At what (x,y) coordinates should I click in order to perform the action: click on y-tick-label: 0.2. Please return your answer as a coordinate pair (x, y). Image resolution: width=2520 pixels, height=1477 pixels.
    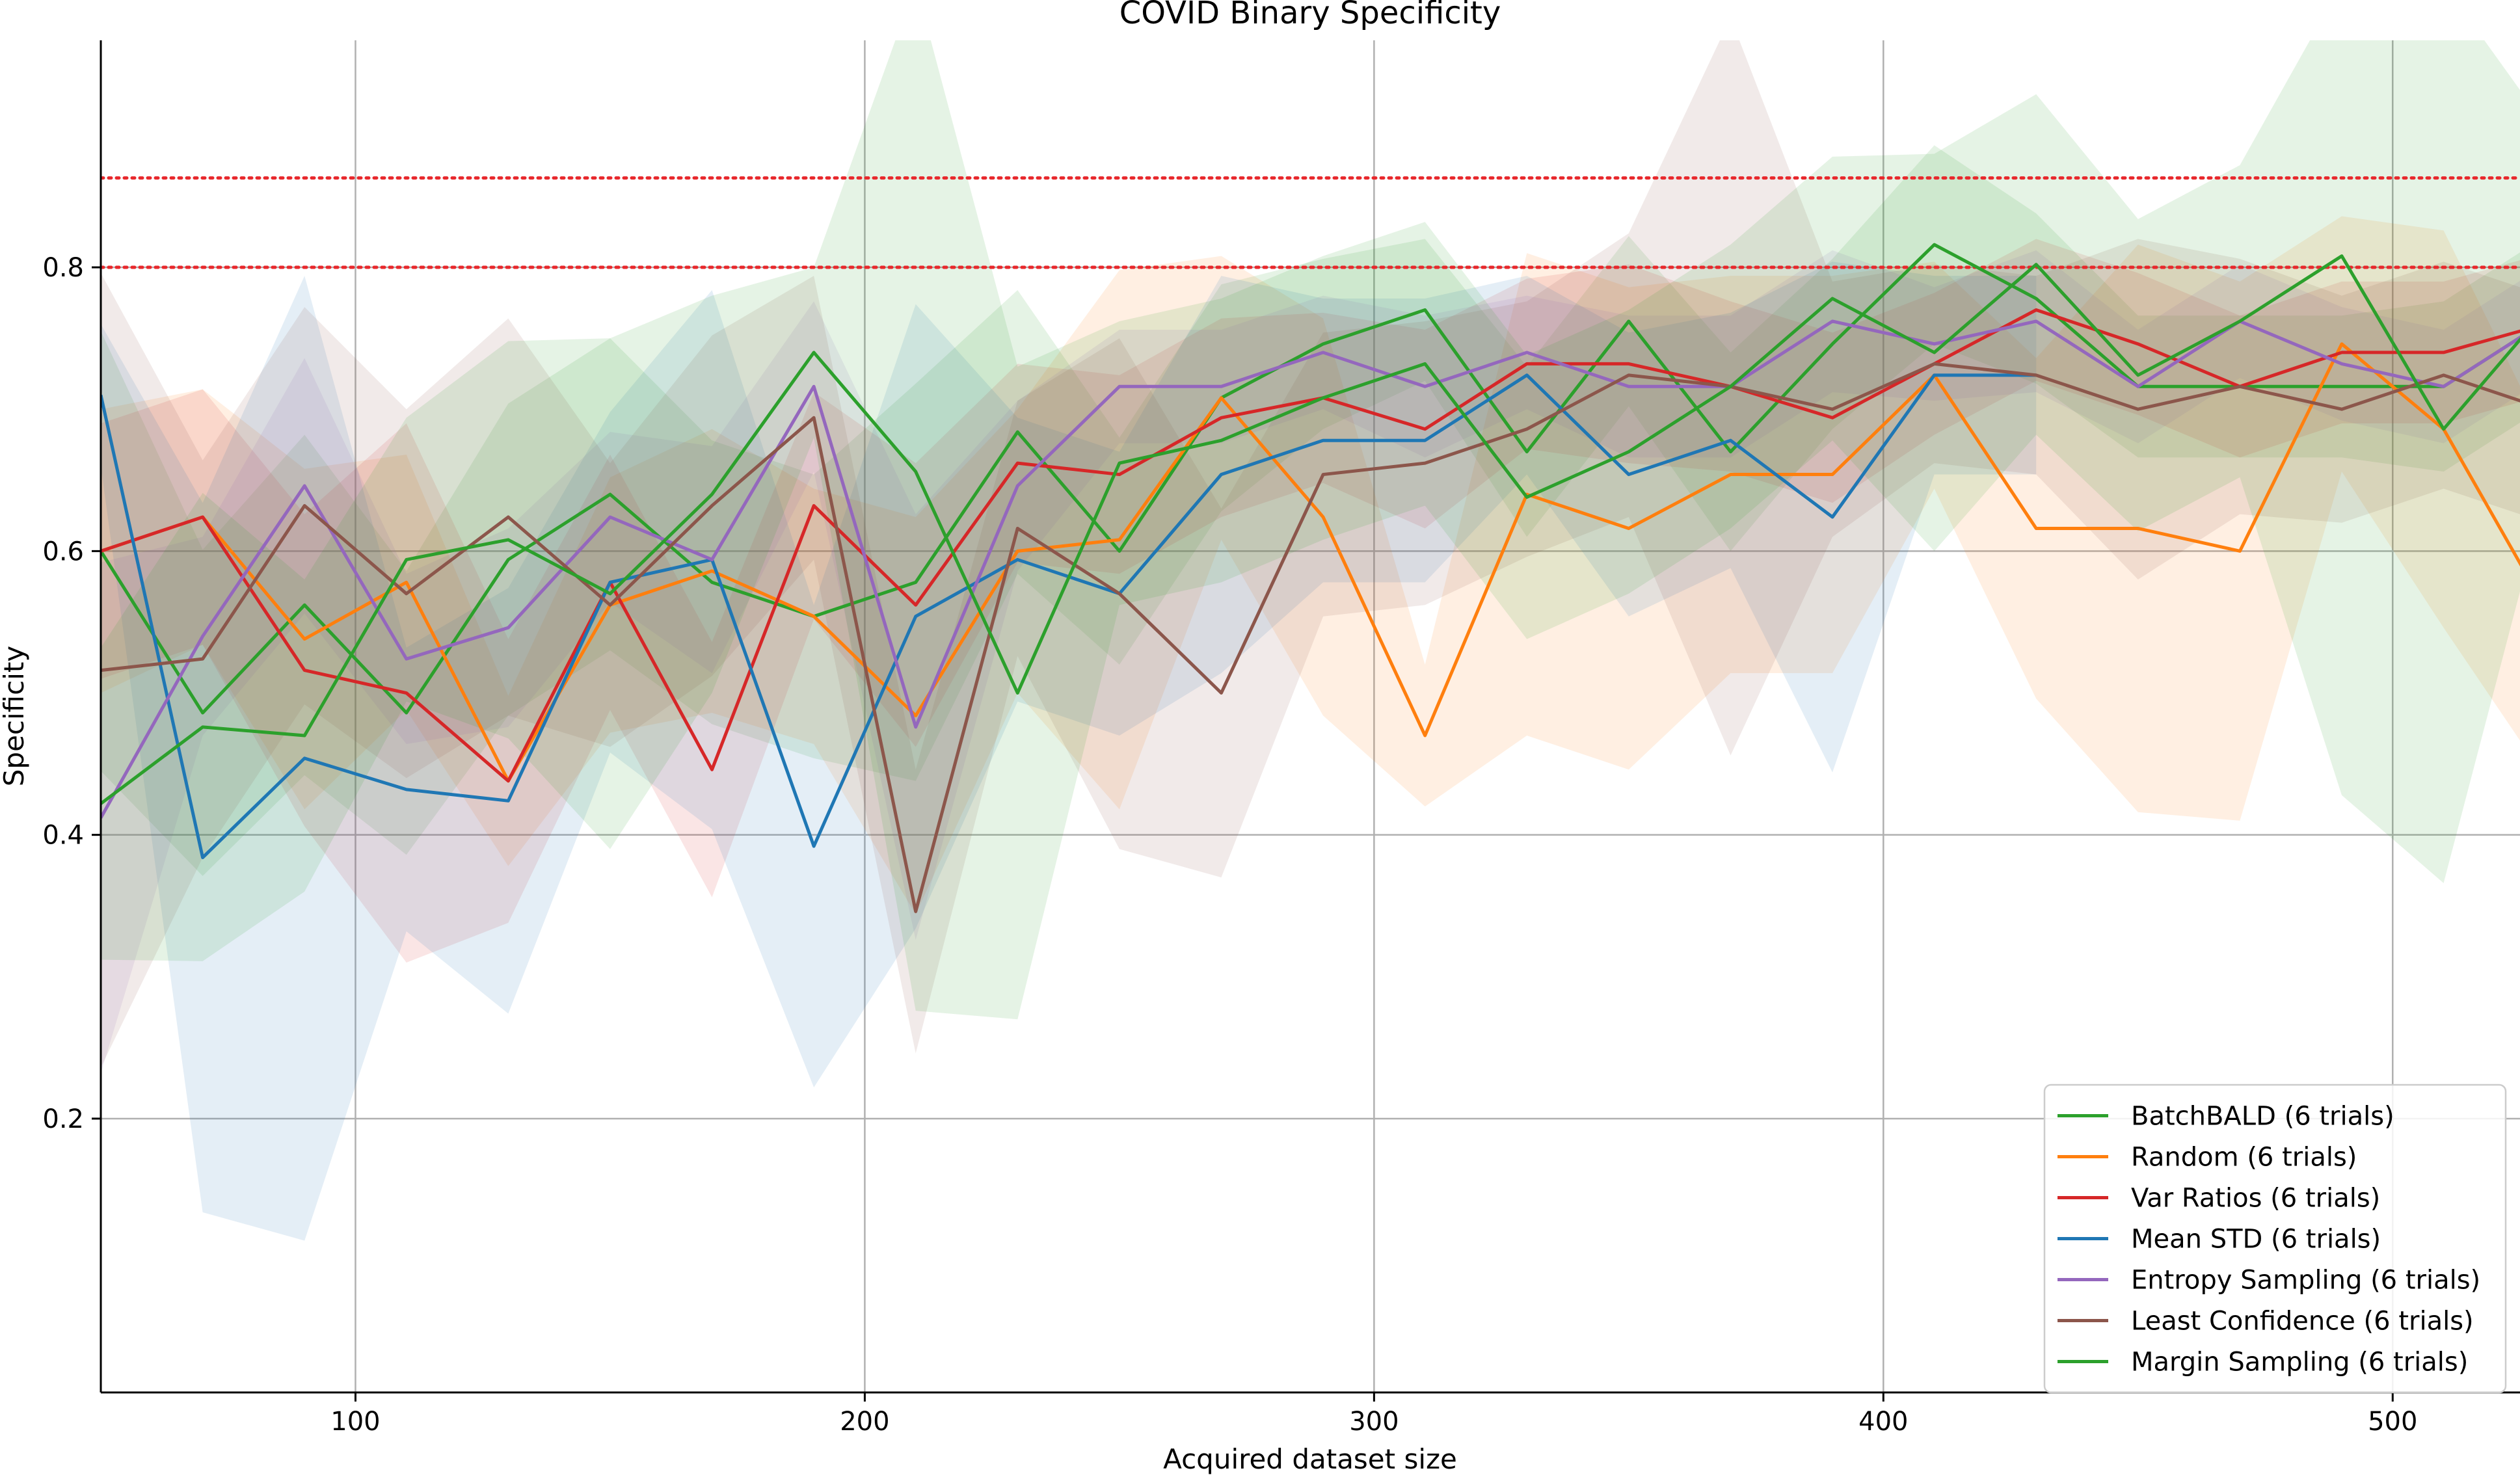
    Looking at the image, I should click on (63, 1119).